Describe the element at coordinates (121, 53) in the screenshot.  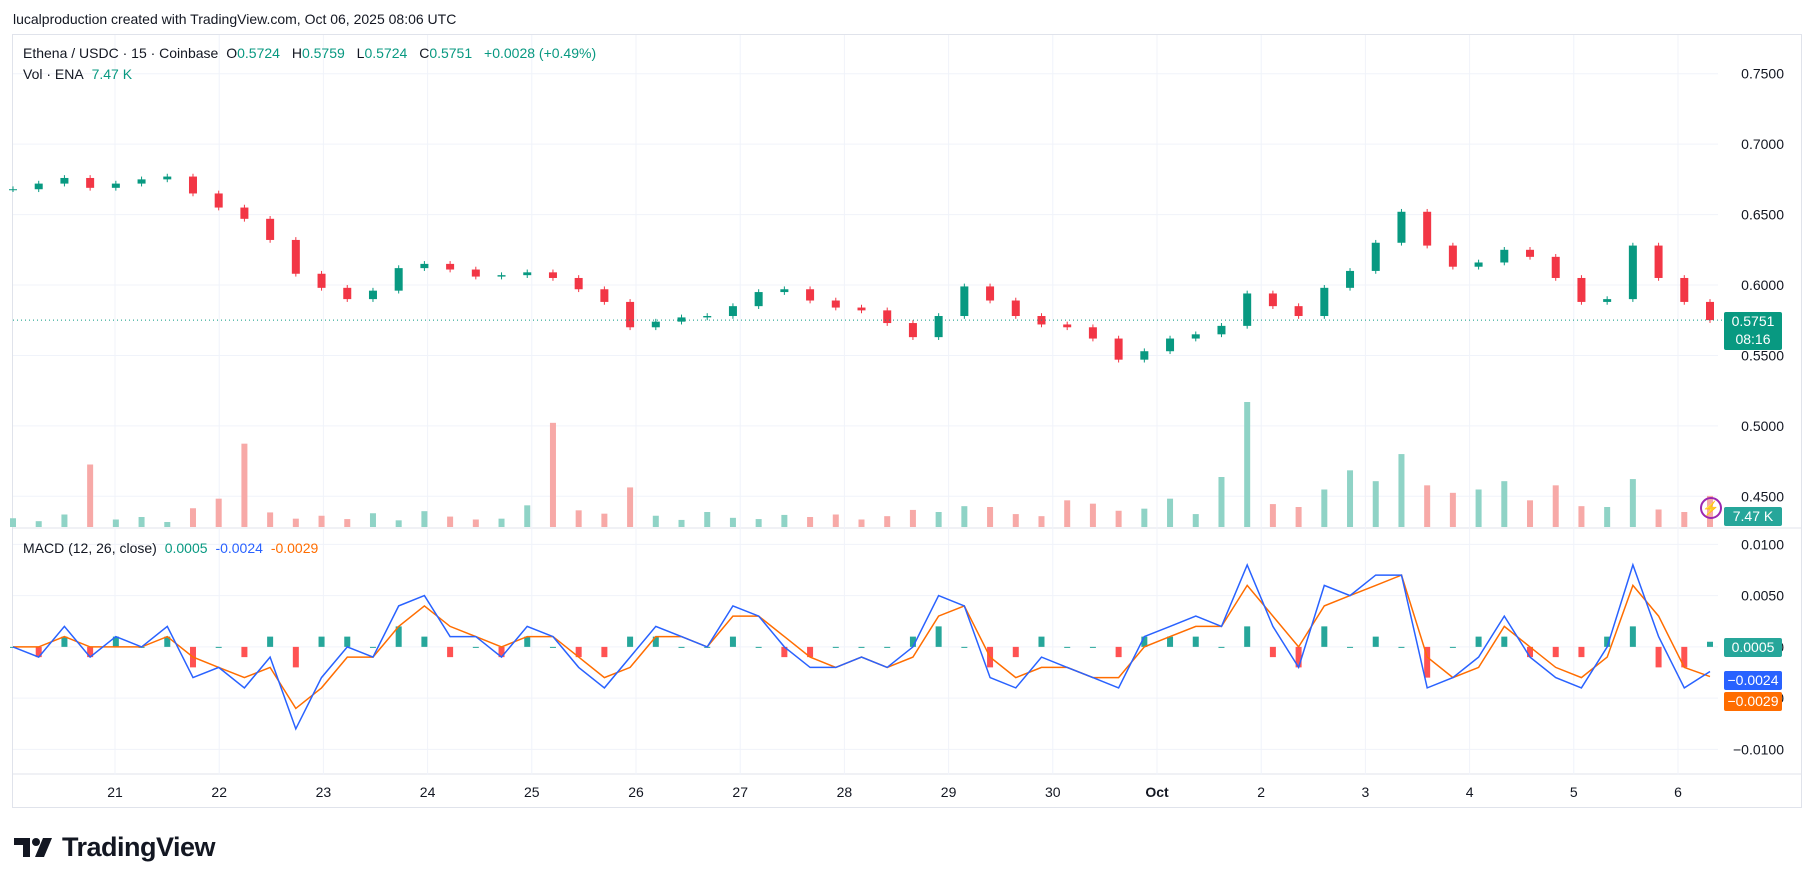
I see `symbol-label: Ethena / USDC · 15 · Coinbase` at that location.